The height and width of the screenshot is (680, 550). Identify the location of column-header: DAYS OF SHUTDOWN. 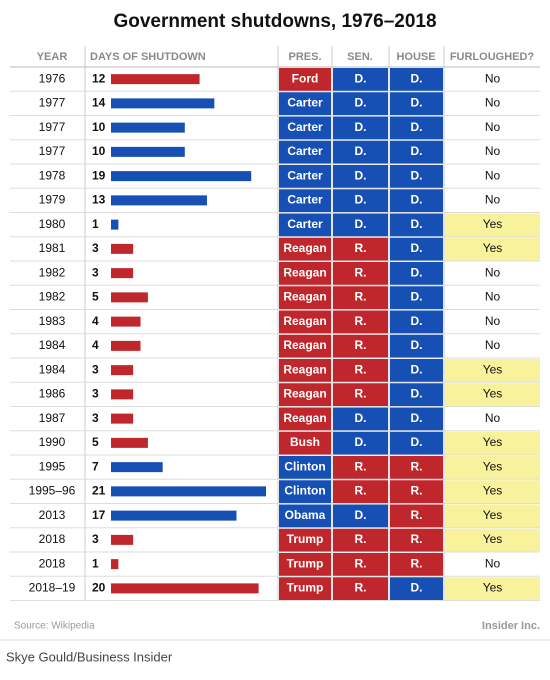
(148, 57).